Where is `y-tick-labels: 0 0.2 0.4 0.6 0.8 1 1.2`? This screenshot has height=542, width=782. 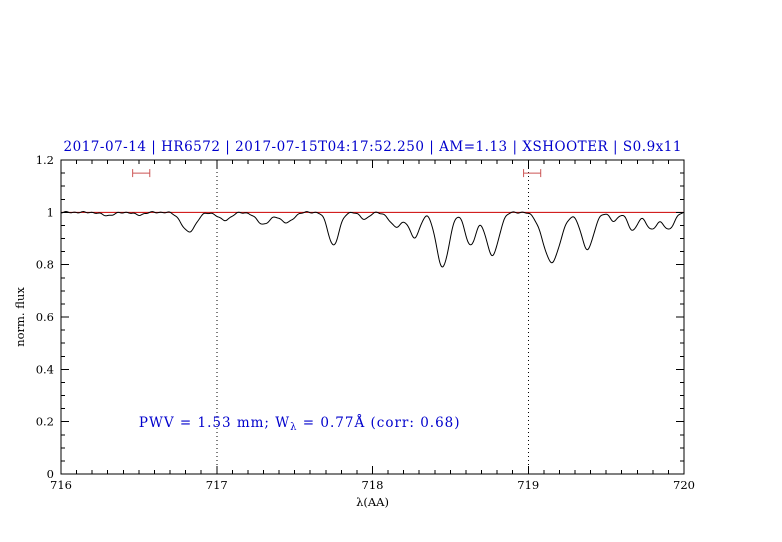
y-tick-labels: 0 0.2 0.4 0.6 0.8 1 1.2 is located at coordinates (45, 317).